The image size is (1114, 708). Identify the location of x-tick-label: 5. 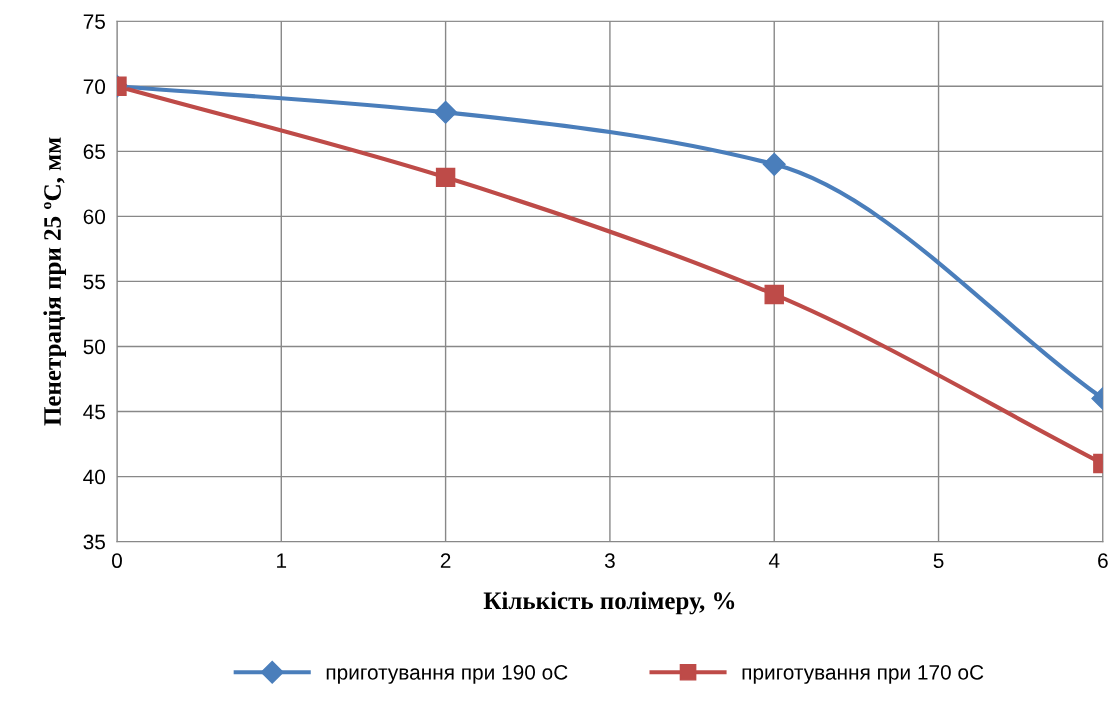
(938, 561).